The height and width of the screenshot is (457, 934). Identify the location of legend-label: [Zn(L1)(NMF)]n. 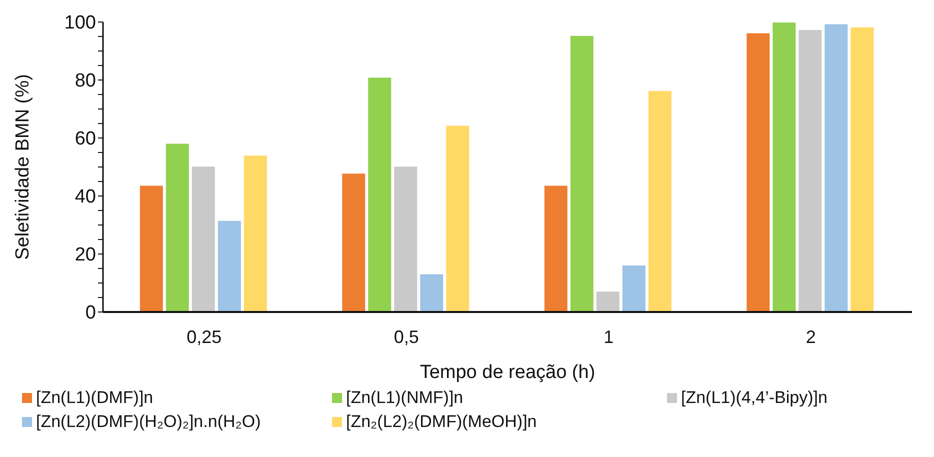
(405, 398).